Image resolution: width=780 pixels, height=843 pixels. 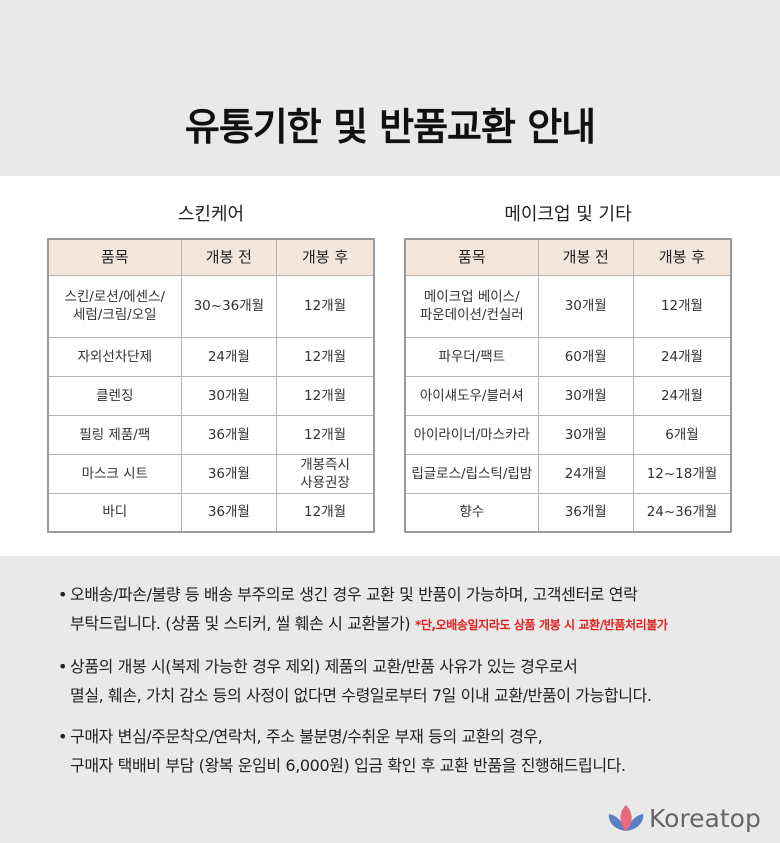 I want to click on table-cell: 마스크 시트, so click(x=114, y=473).